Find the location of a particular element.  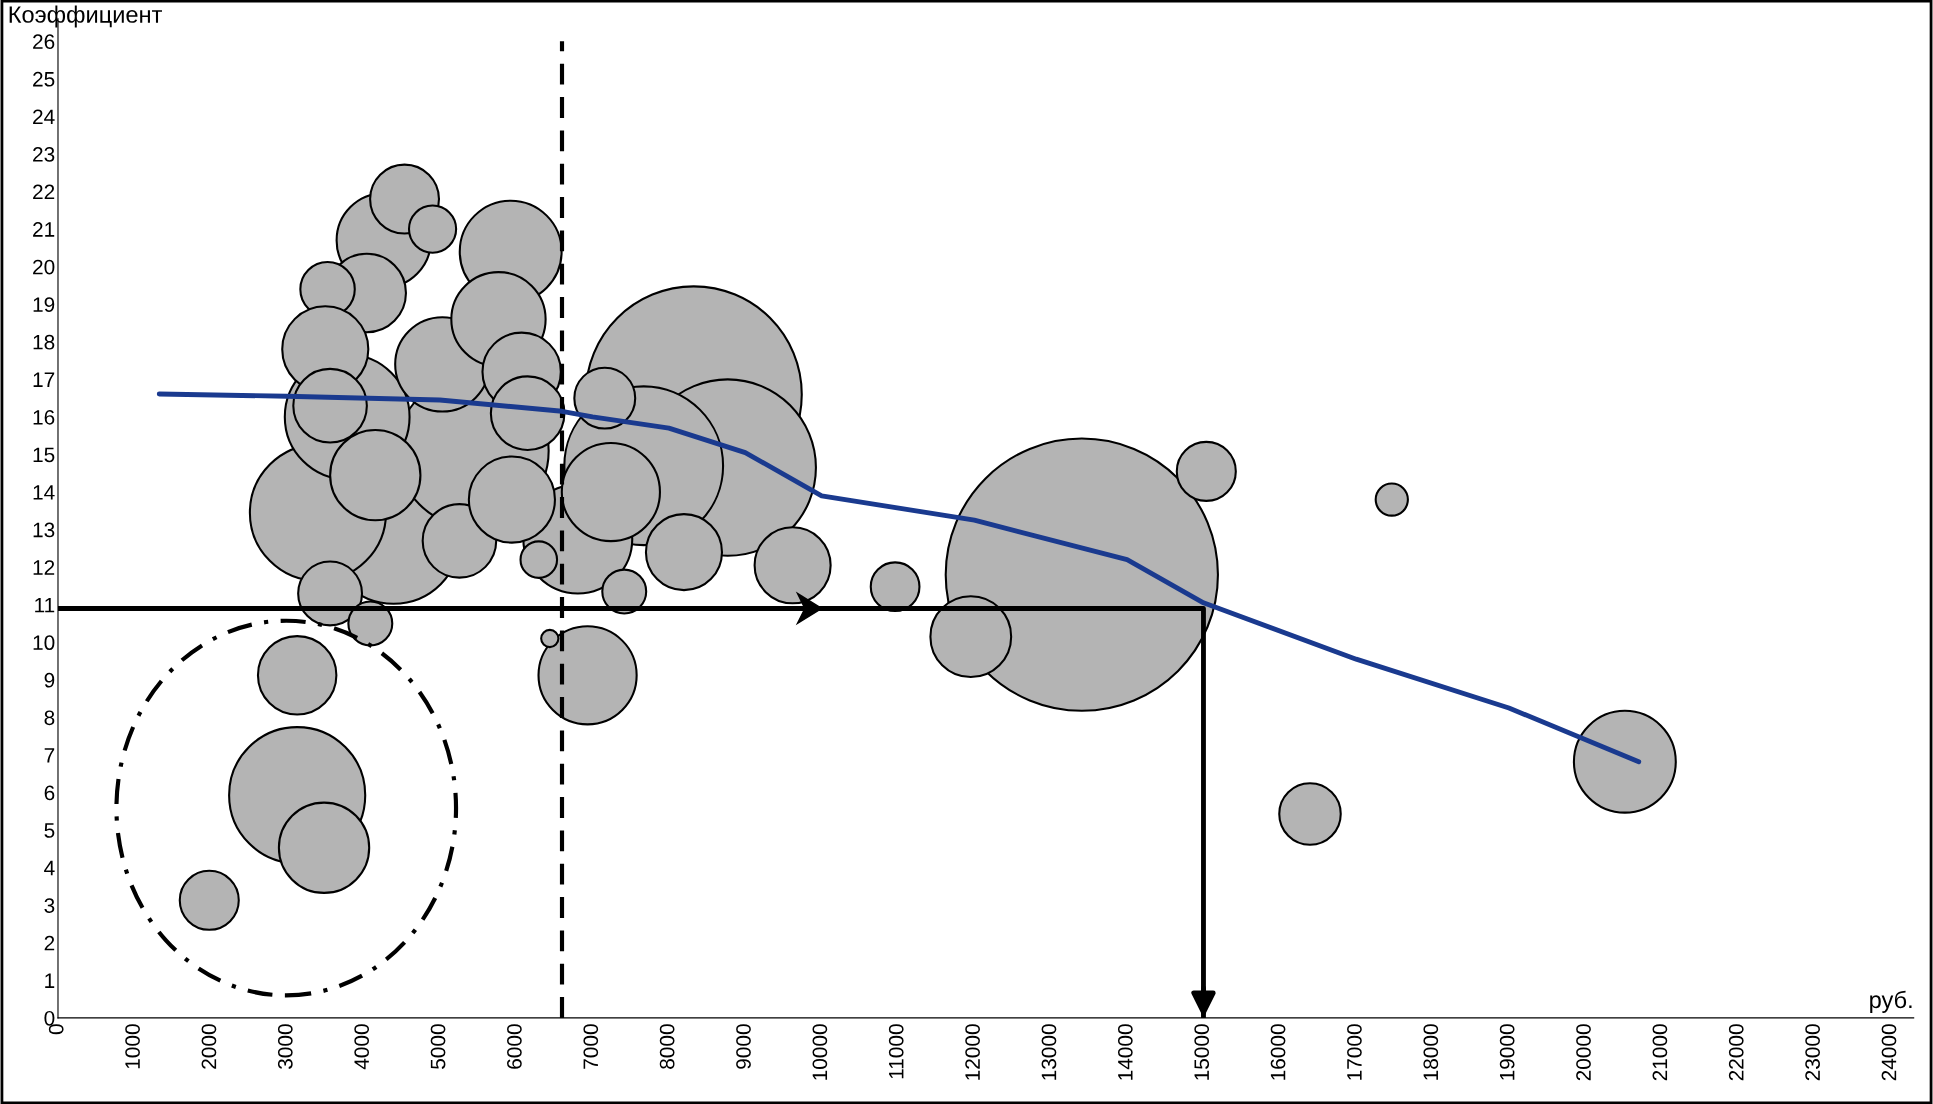

x-tick-label: 18000 is located at coordinates (1431, 1052).